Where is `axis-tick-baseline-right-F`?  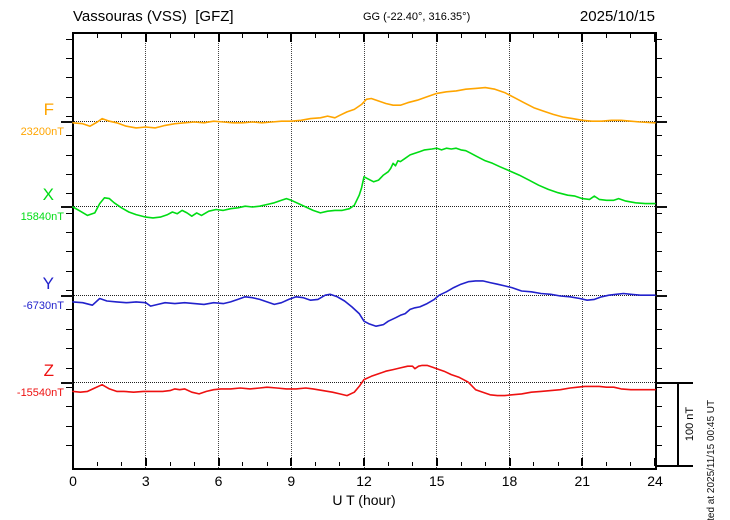 axis-tick-baseline-right-F is located at coordinates (661, 122).